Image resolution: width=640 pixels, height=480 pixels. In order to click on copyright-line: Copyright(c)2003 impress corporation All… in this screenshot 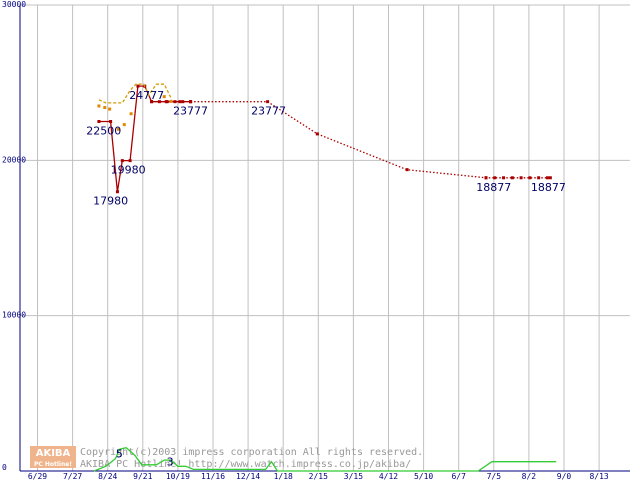, I will do `click(251, 452)`.